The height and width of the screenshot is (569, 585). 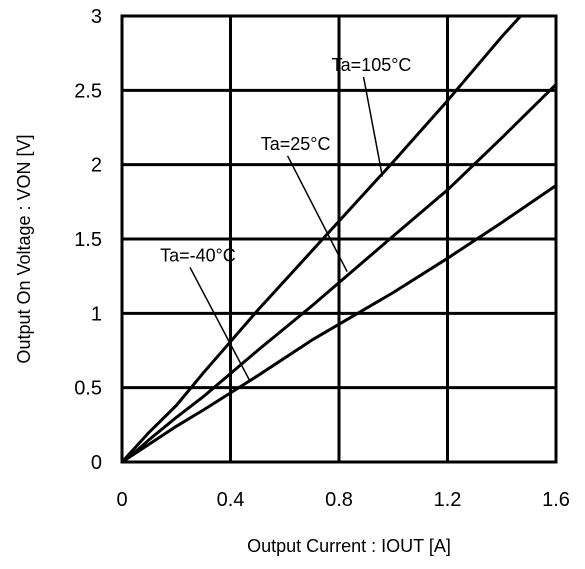 I want to click on x-tick-label-1: 0.4, so click(x=231, y=500).